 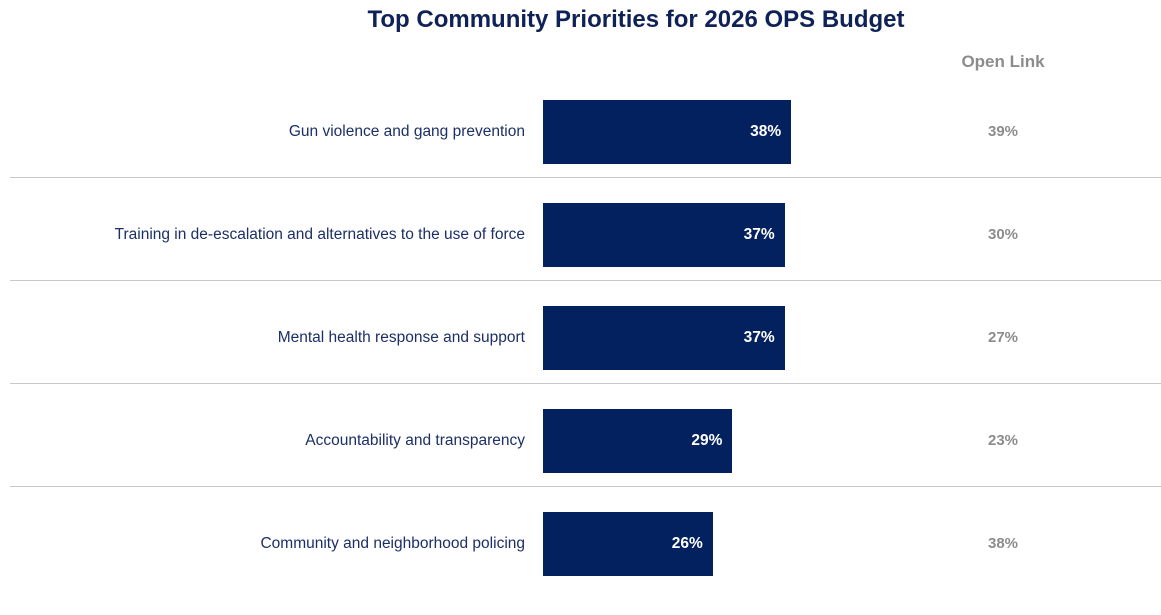 What do you see at coordinates (623, 544) in the screenshot?
I see `bar-value-label: 26%` at bounding box center [623, 544].